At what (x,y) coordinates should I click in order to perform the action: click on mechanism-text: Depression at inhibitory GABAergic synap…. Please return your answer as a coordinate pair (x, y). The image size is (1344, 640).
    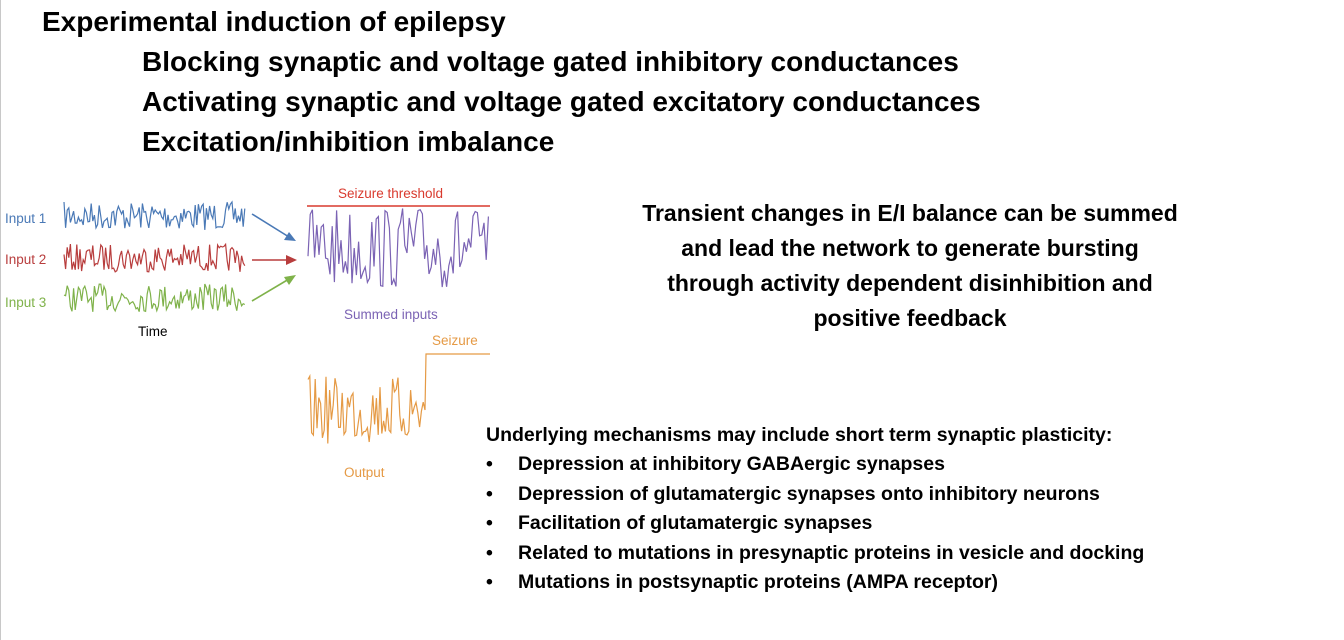
    Looking at the image, I should click on (731, 464).